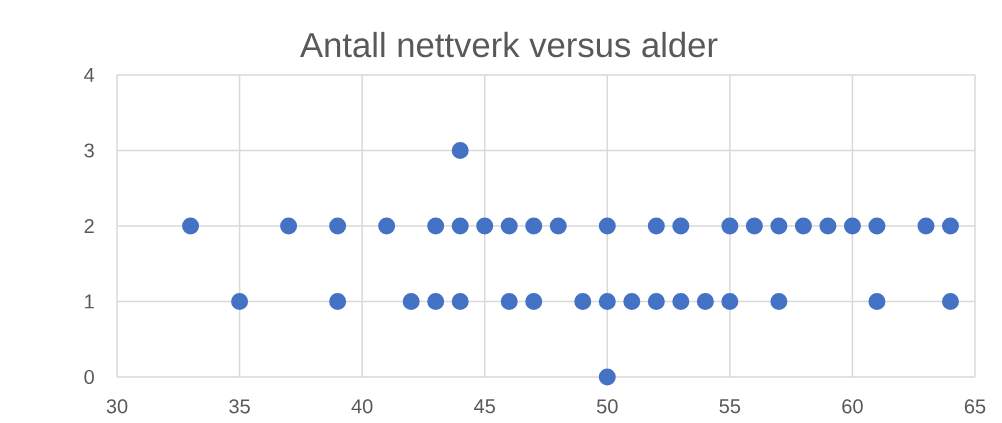 The image size is (1002, 423). I want to click on x-tick-label: 55, so click(730, 406).